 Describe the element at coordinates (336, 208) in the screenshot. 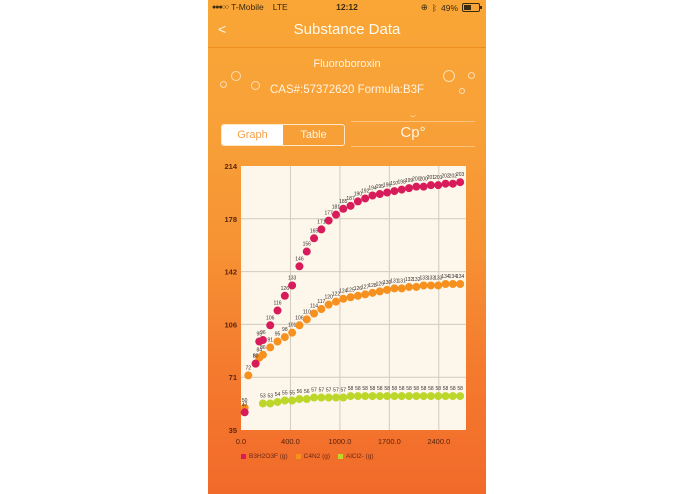

I see `data-label: 181` at that location.